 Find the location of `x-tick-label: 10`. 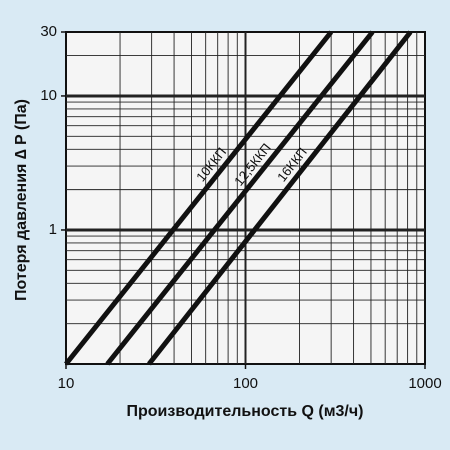

x-tick-label: 10 is located at coordinates (66, 383).